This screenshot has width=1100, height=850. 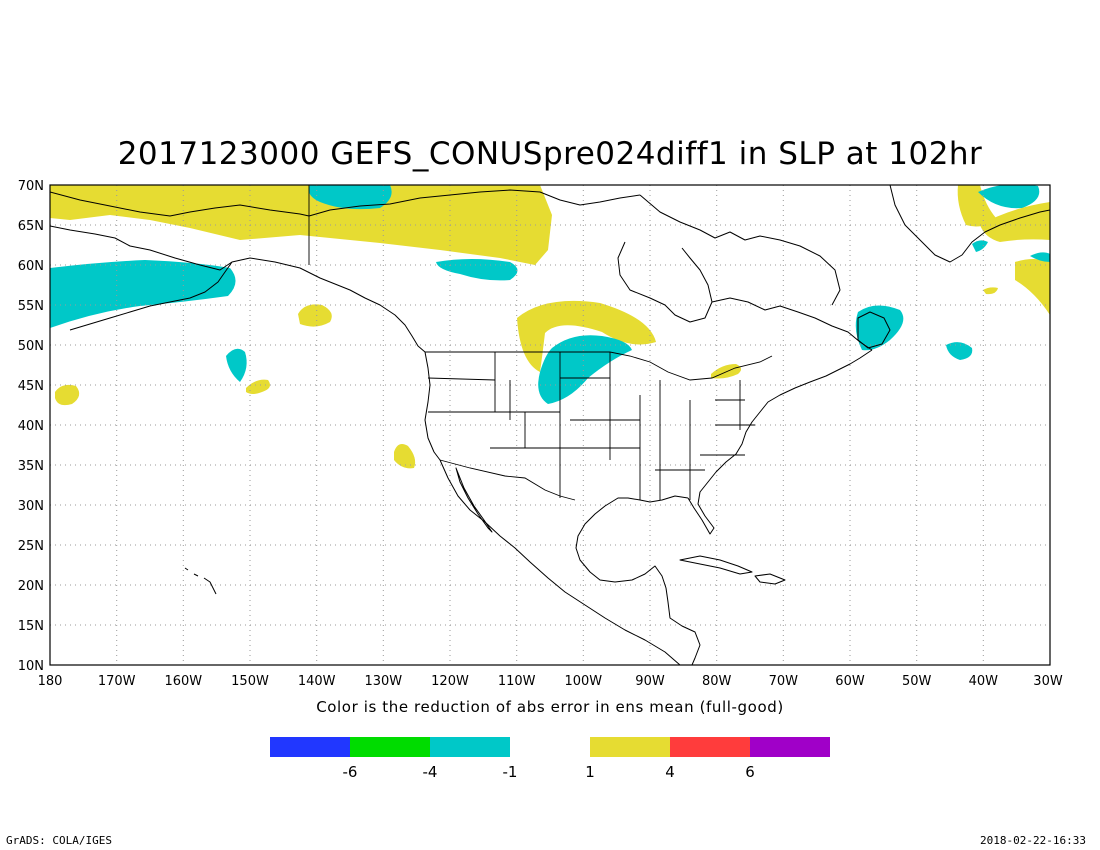 What do you see at coordinates (665, 282) in the screenshot?
I see `coast-hudson-bay` at bounding box center [665, 282].